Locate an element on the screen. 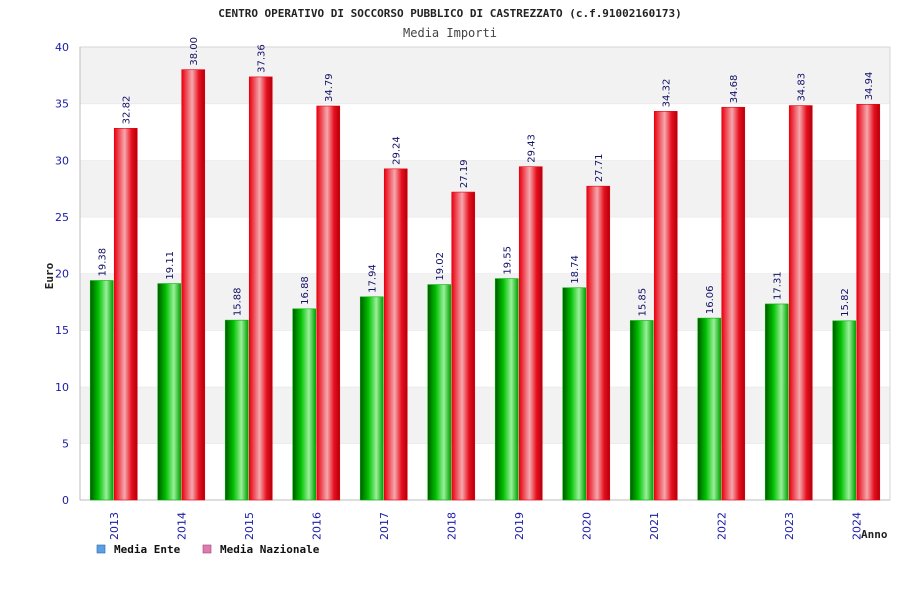 The image size is (900, 600). data-label: 17.31 is located at coordinates (778, 285).